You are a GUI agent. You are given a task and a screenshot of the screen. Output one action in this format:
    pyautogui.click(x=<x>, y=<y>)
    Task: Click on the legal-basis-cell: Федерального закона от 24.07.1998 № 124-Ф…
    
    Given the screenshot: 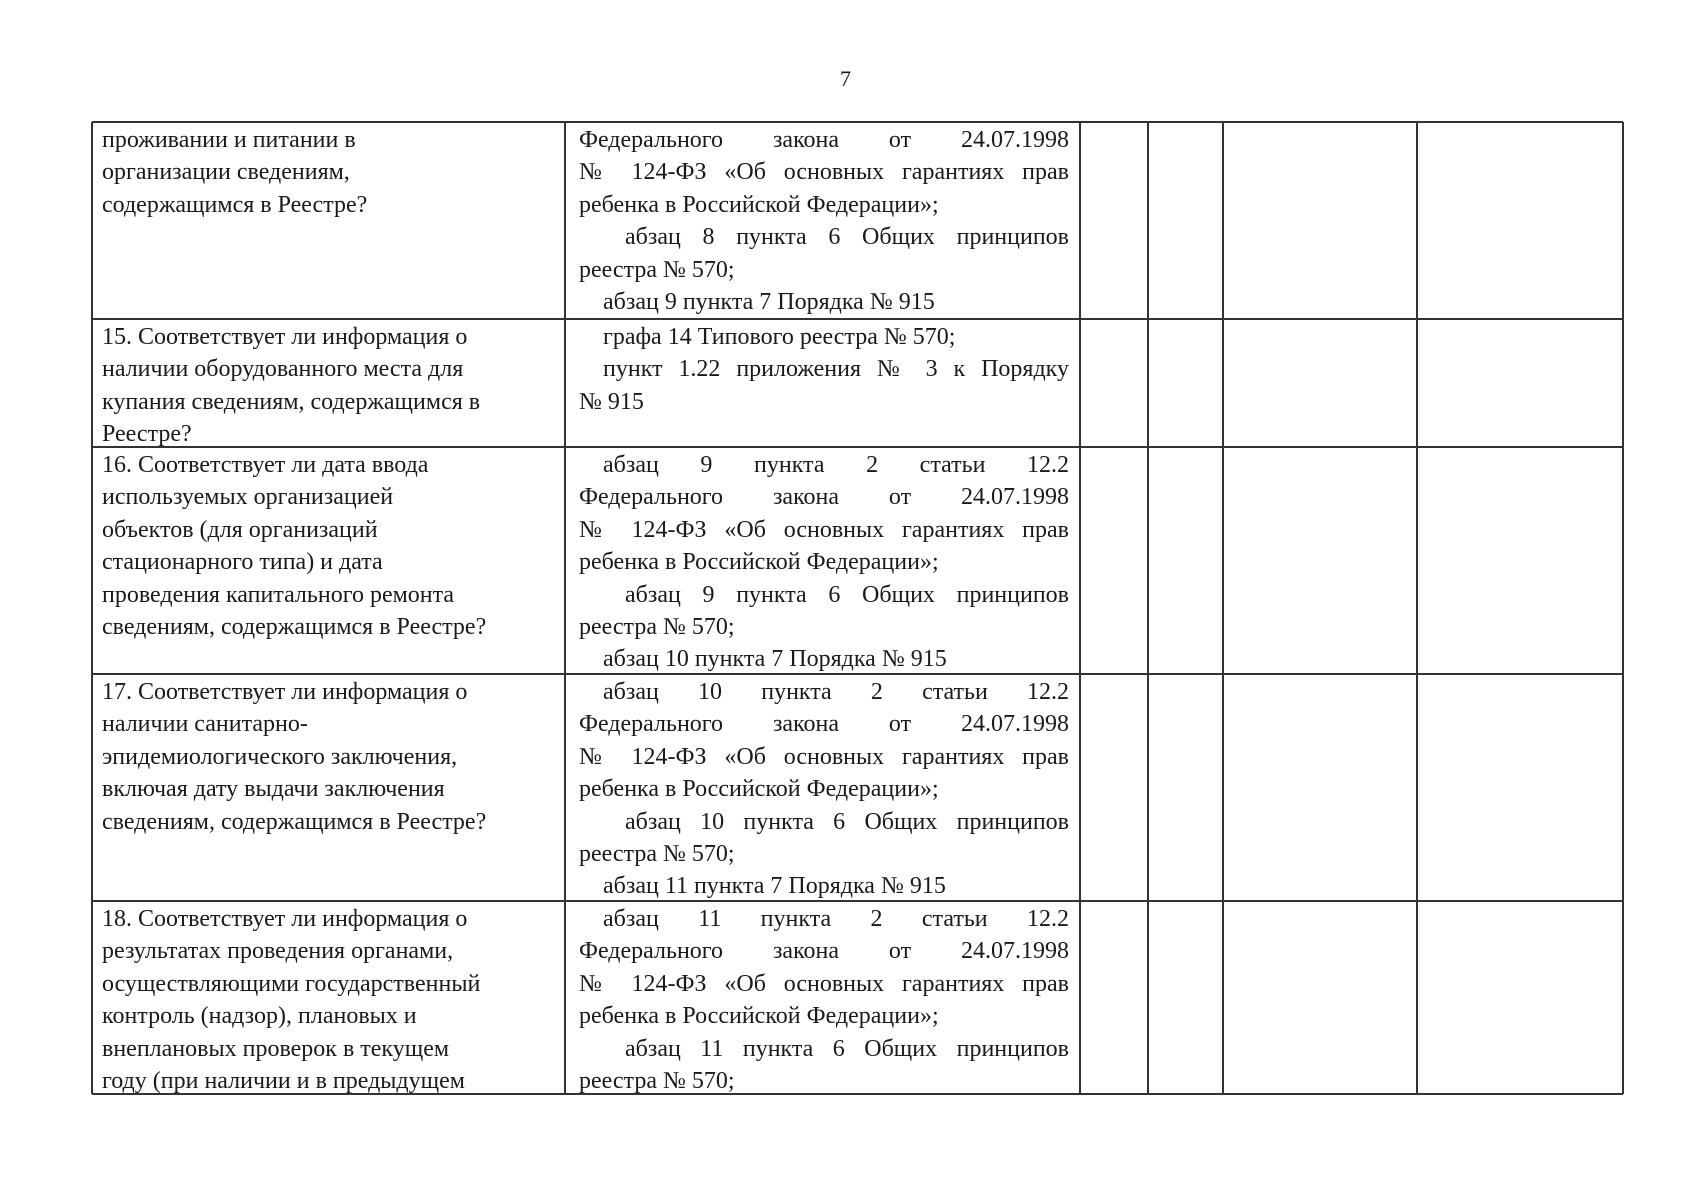 What is the action you would take?
    pyautogui.click(x=824, y=221)
    